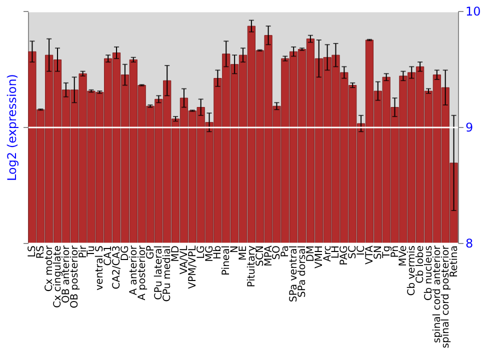 The image size is (500, 350). What do you see at coordinates (470, 243) in the screenshot?
I see `y-tick-label: 8` at bounding box center [470, 243].